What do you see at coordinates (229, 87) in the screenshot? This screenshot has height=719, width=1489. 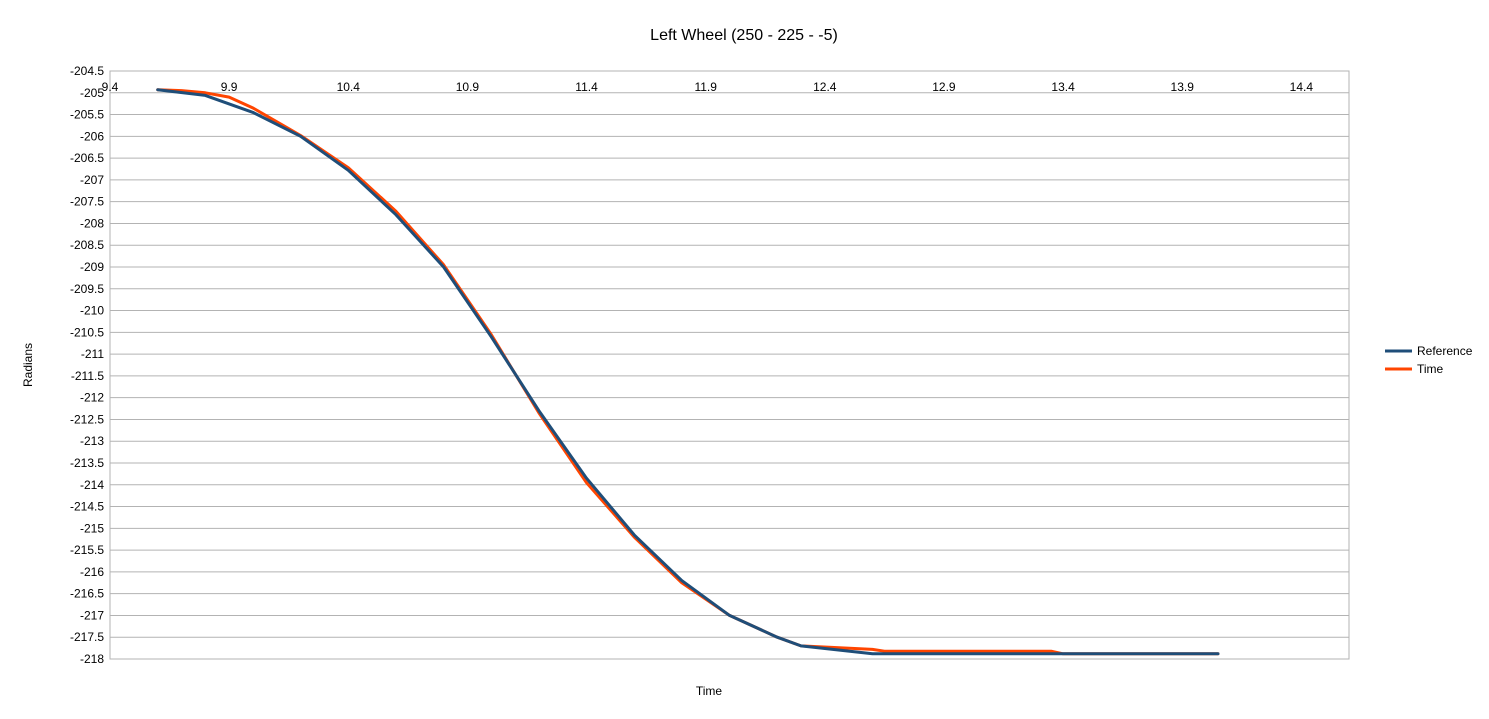 I see `x-tick-label: 9.9` at bounding box center [229, 87].